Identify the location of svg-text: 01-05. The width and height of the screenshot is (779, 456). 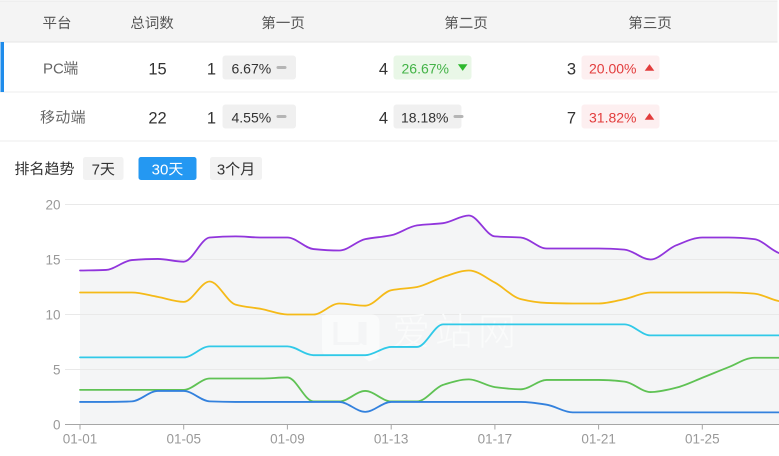
(183, 439).